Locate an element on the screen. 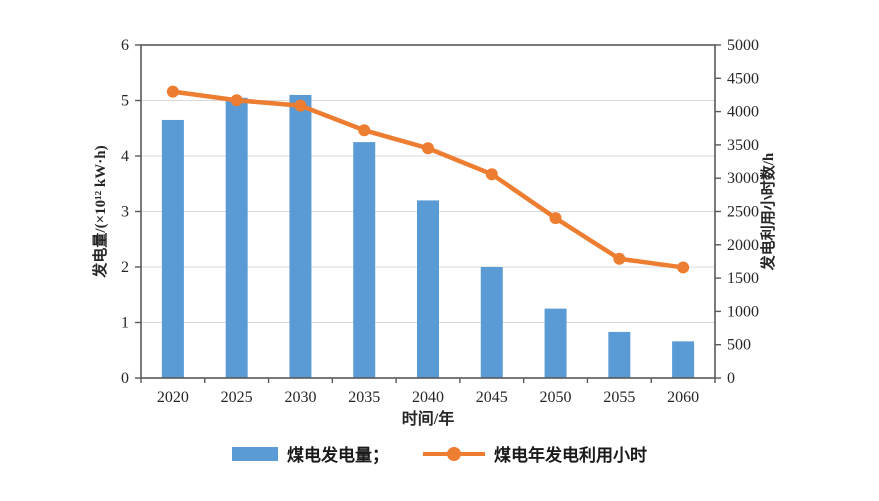 The image size is (879, 501). x-tick-label: 2060 is located at coordinates (683, 397).